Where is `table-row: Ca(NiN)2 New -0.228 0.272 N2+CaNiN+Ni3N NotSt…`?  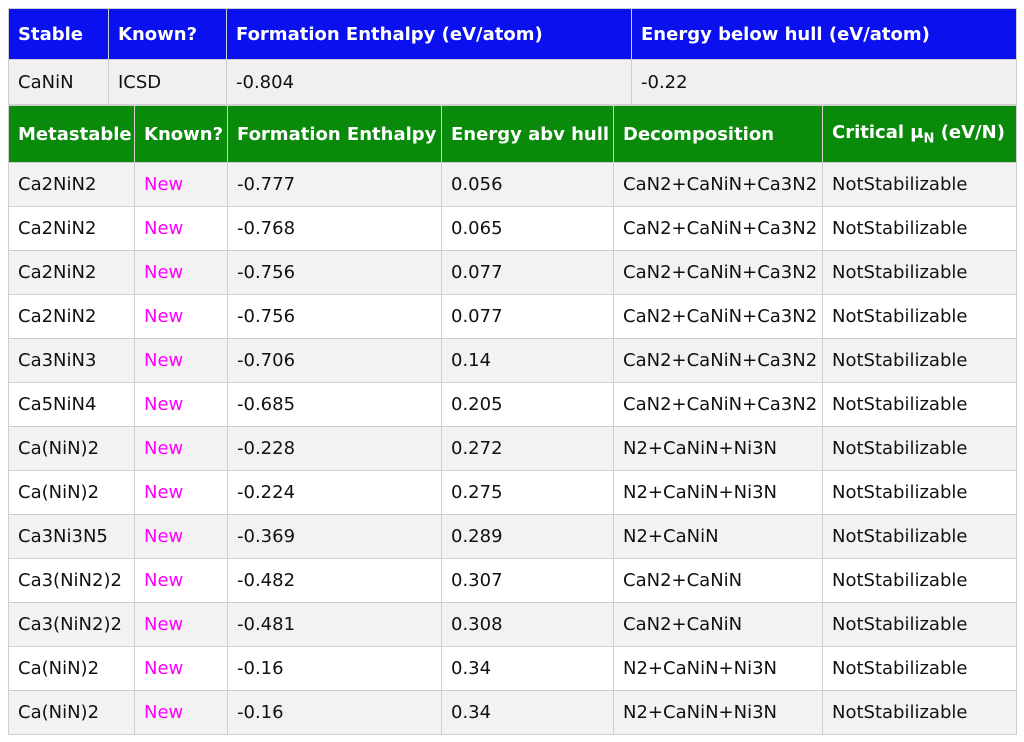
table-row: Ca(NiN)2 New -0.228 0.272 N2+CaNiN+Ni3N NotSt… is located at coordinates (512, 448).